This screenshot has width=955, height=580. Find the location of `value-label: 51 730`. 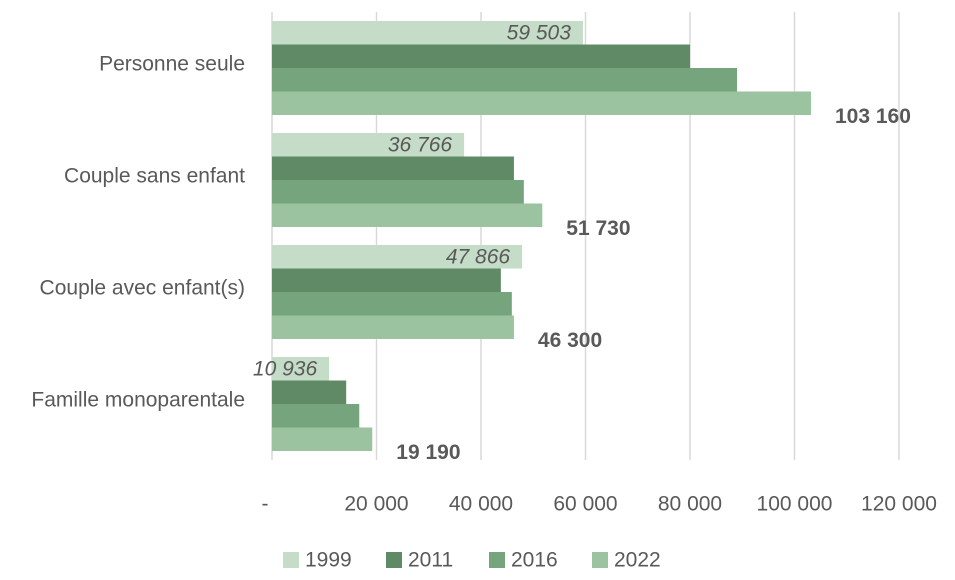

value-label: 51 730 is located at coordinates (598, 228).